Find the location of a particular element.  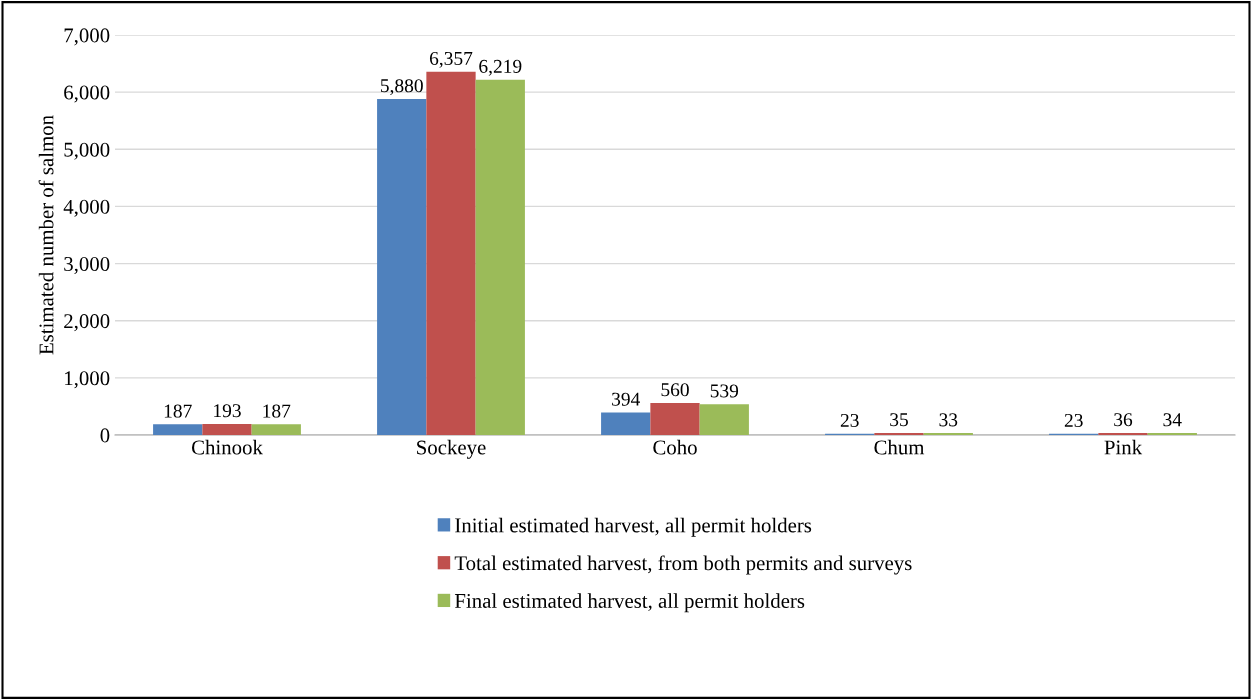

y-tick-label: 0 is located at coordinates (105, 435).